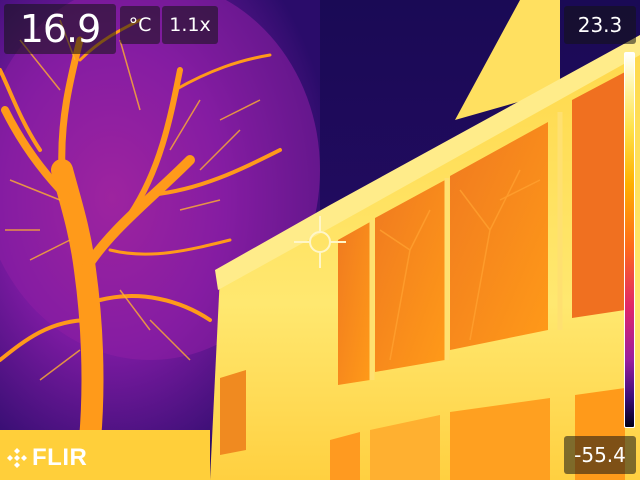  Describe the element at coordinates (629, 240) in the screenshot. I see `color-scale-bar` at that location.